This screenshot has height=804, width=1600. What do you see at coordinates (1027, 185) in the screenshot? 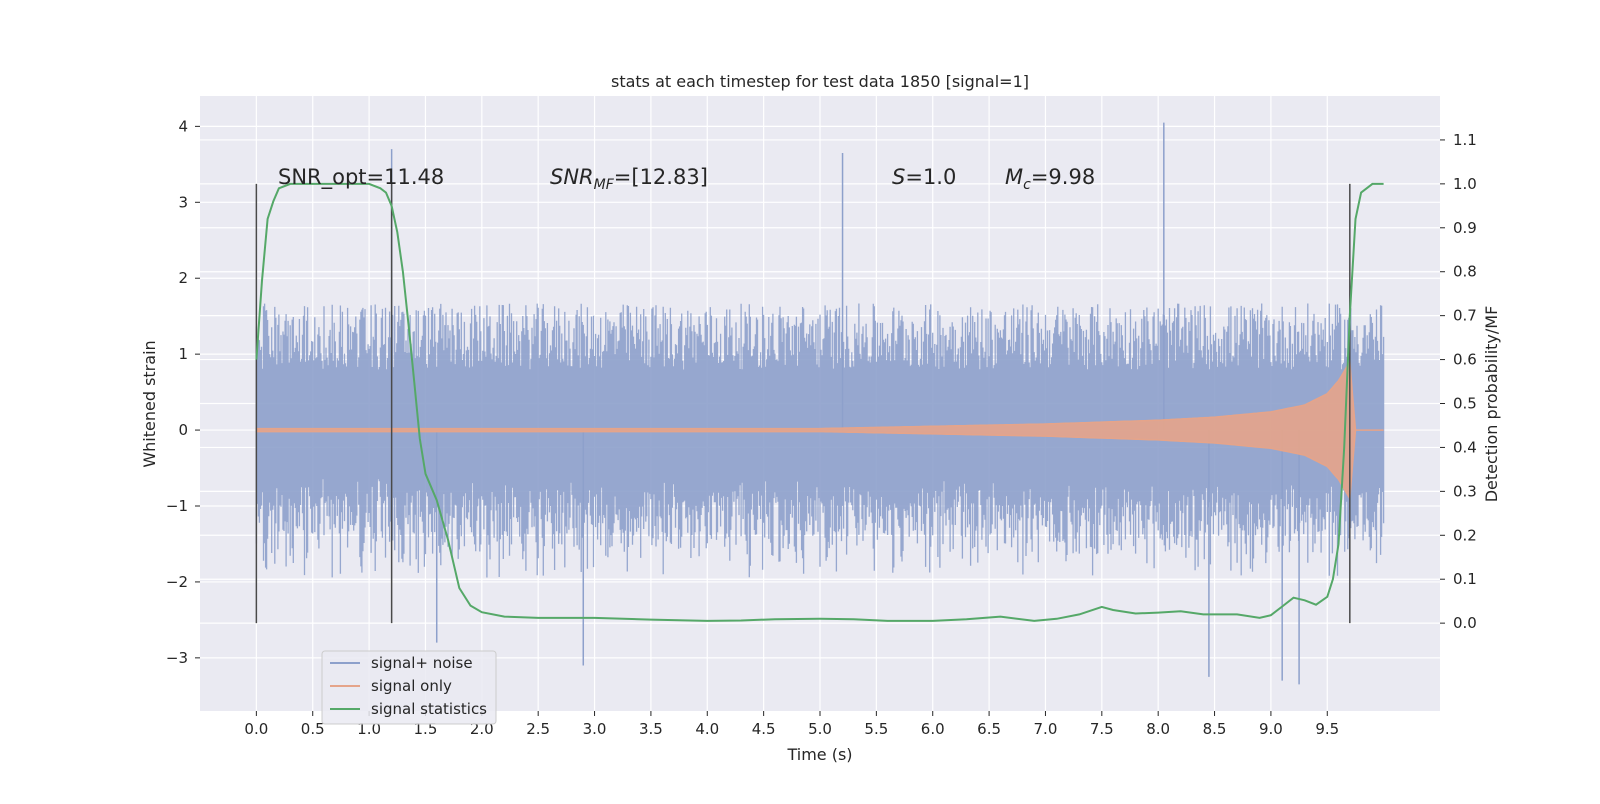
I see `annotation-mc-sub: c` at bounding box center [1027, 185].